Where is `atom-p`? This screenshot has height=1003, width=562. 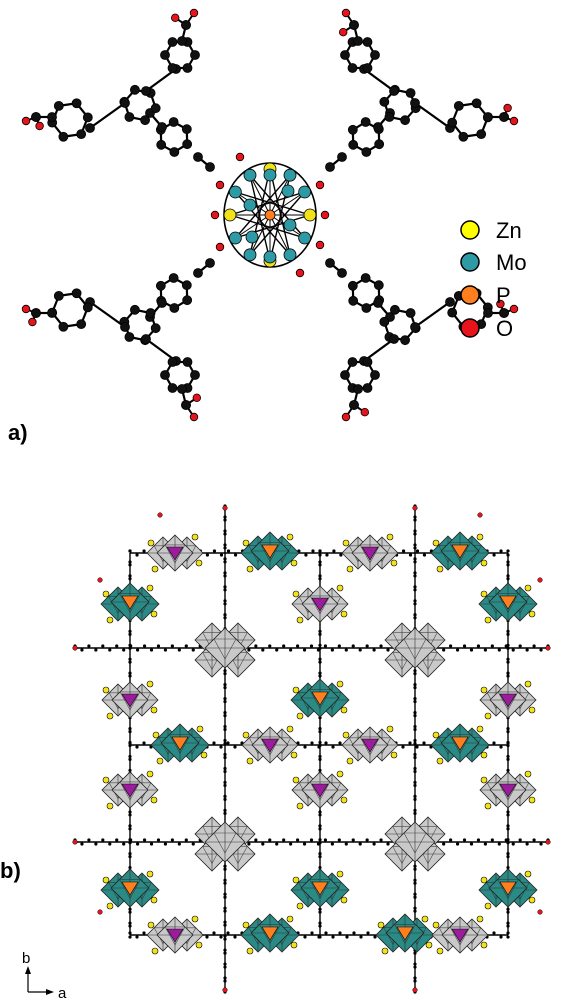
atom-p is located at coordinates (270, 215).